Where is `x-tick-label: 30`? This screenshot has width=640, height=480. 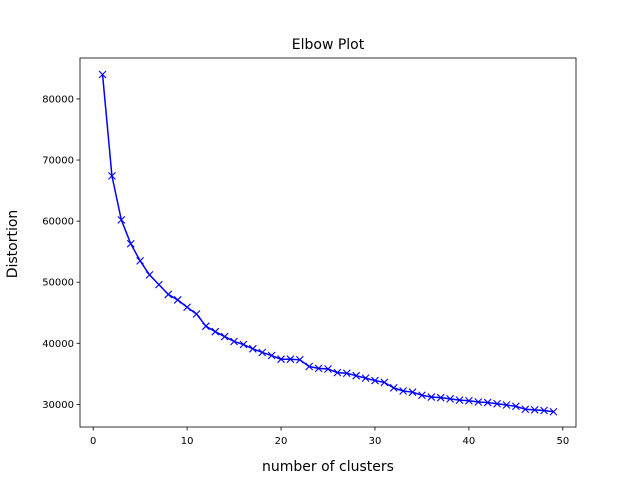 x-tick-label: 30 is located at coordinates (375, 441).